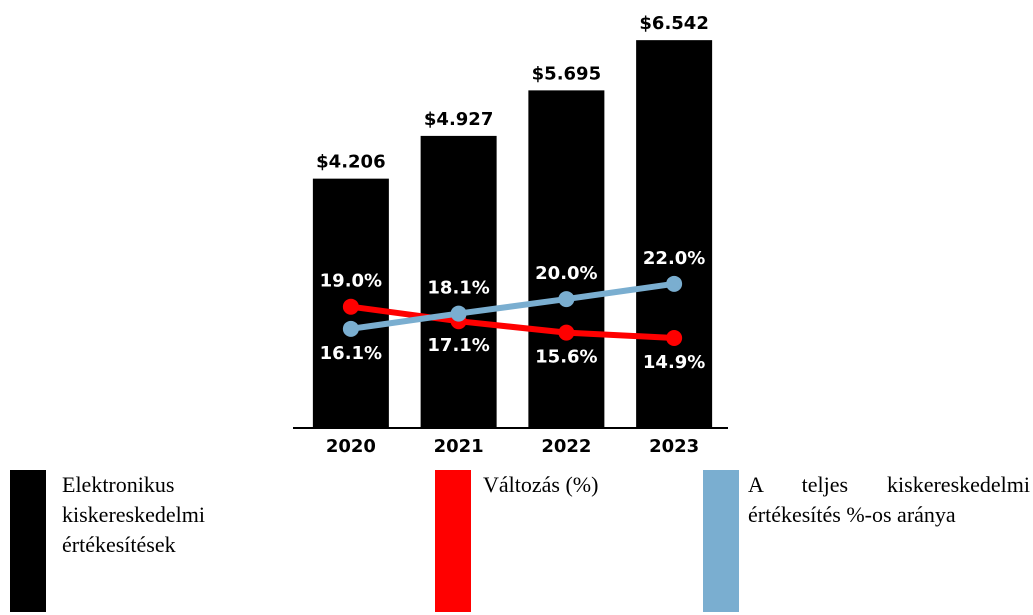  Describe the element at coordinates (458, 119) in the screenshot. I see `bar-value-label: $4.927` at that location.